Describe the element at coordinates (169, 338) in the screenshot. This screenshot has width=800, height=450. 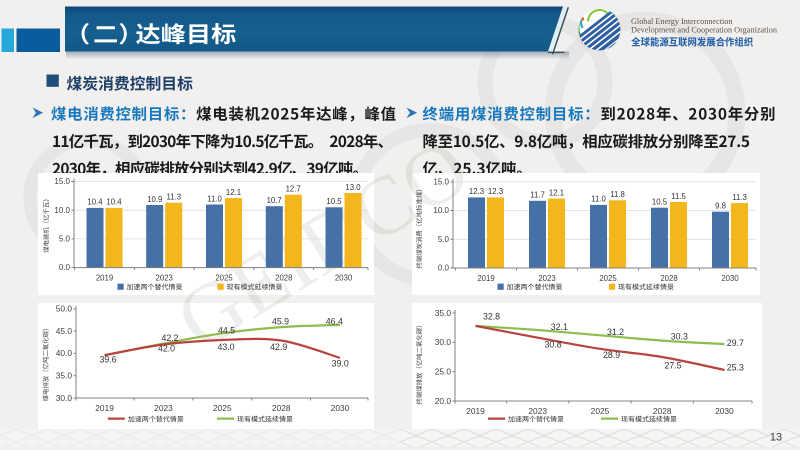
I see `svg-text: 42.2` at that location.